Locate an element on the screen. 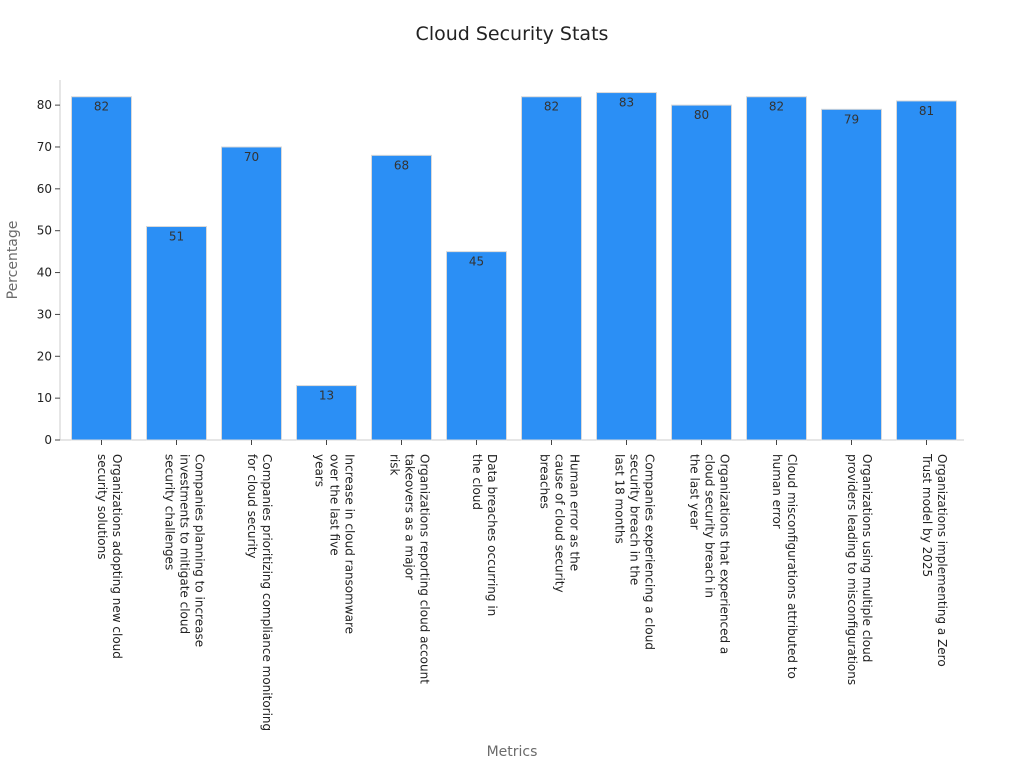 The image size is (1024, 768). bar-value-label: 79 is located at coordinates (851, 119).